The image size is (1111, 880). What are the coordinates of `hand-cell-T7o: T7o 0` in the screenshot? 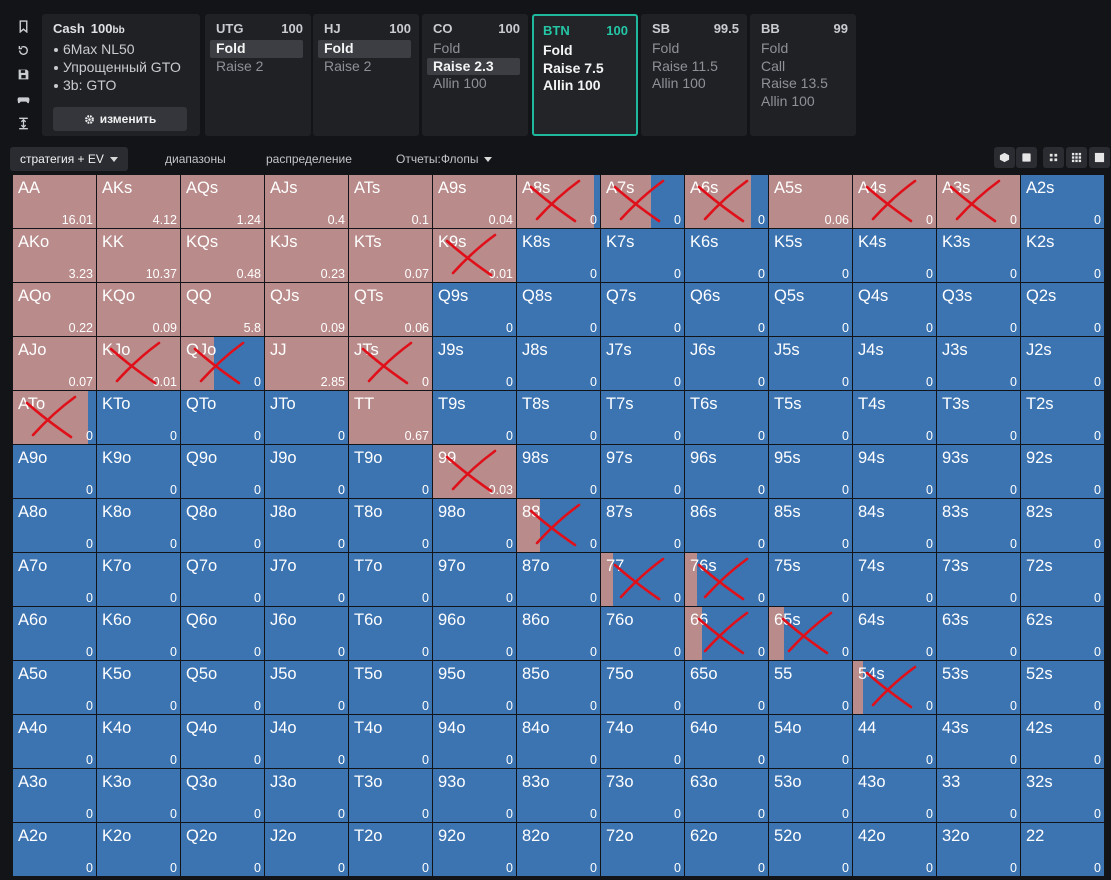 It's located at (390, 579).